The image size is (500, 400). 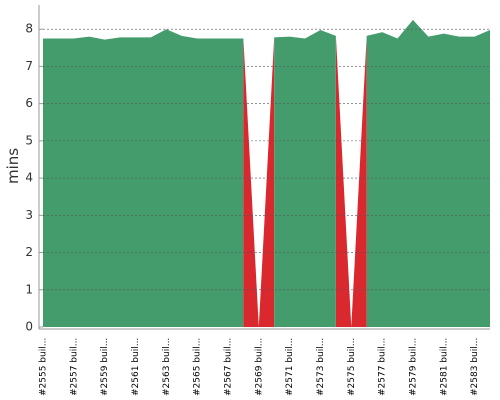 I want to click on y-tick-label: 7, so click(x=29, y=66).